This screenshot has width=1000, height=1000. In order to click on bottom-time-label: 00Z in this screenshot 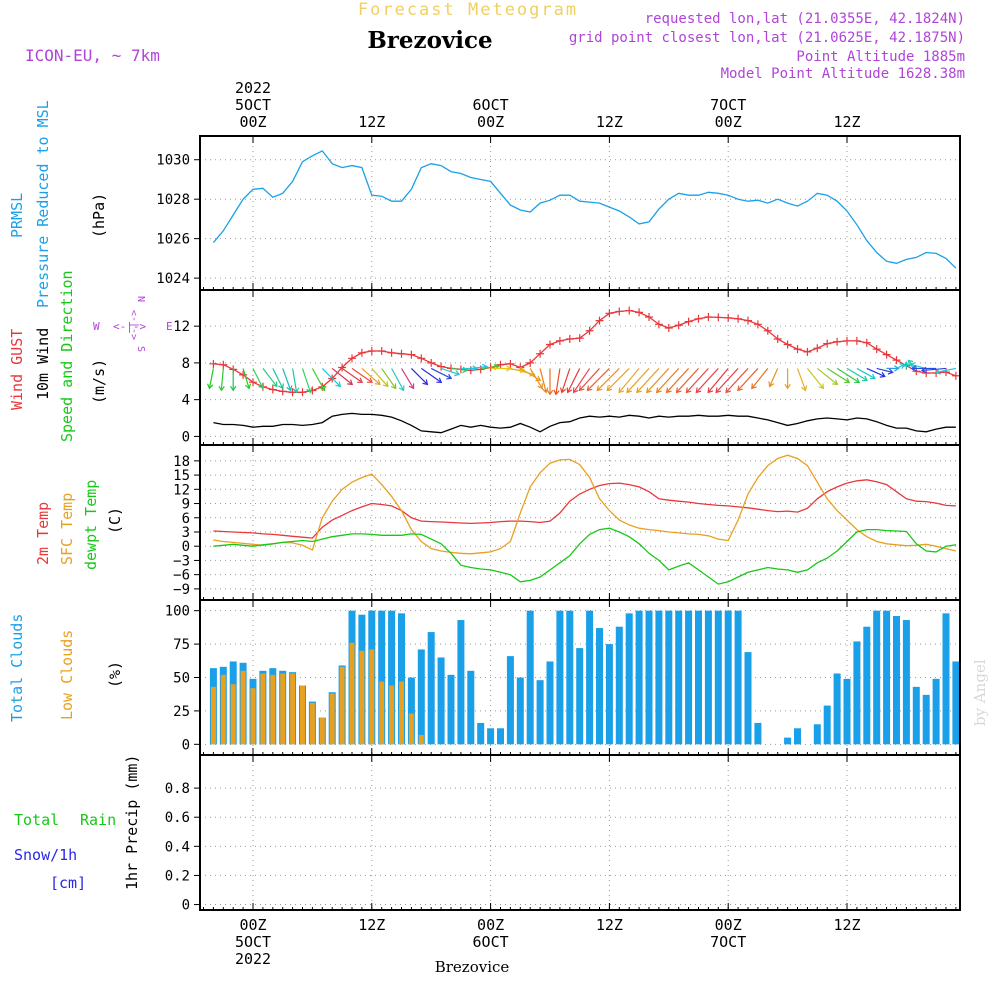, I will do `click(490, 925)`.